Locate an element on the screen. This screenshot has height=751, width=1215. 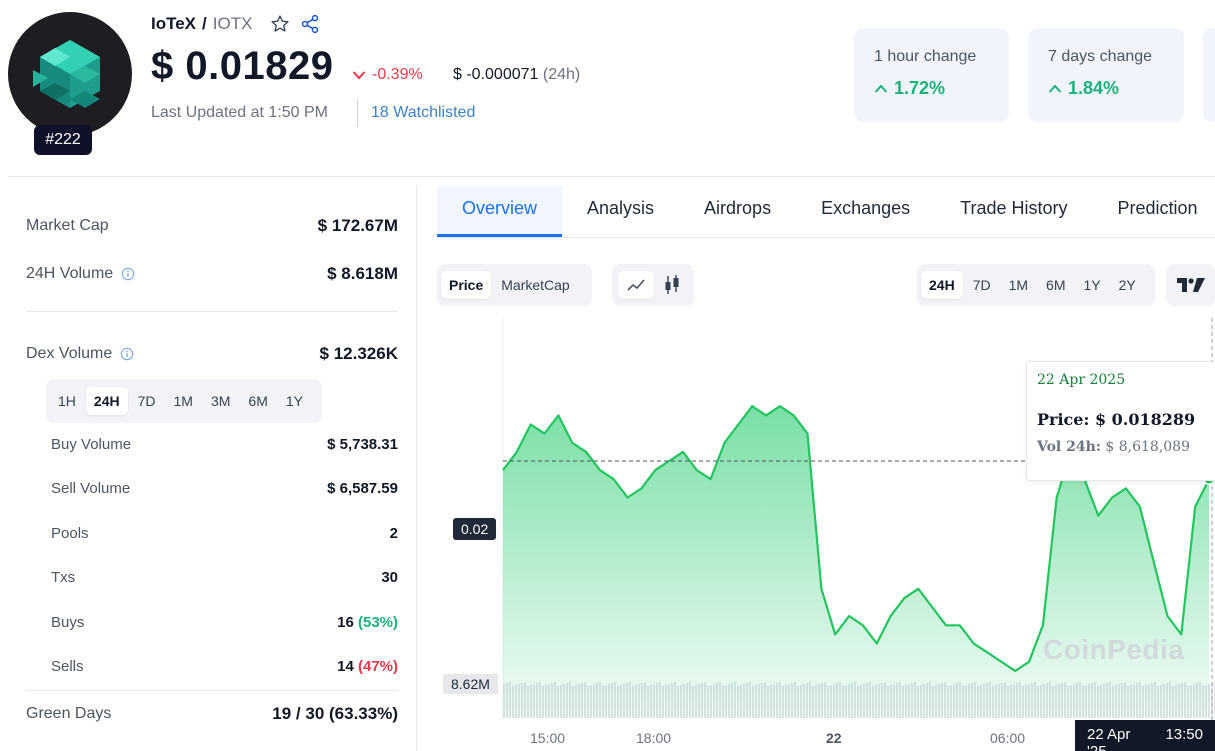
stat-dex-volume: Dex Volume $ 12.326K is located at coordinates (212, 354).